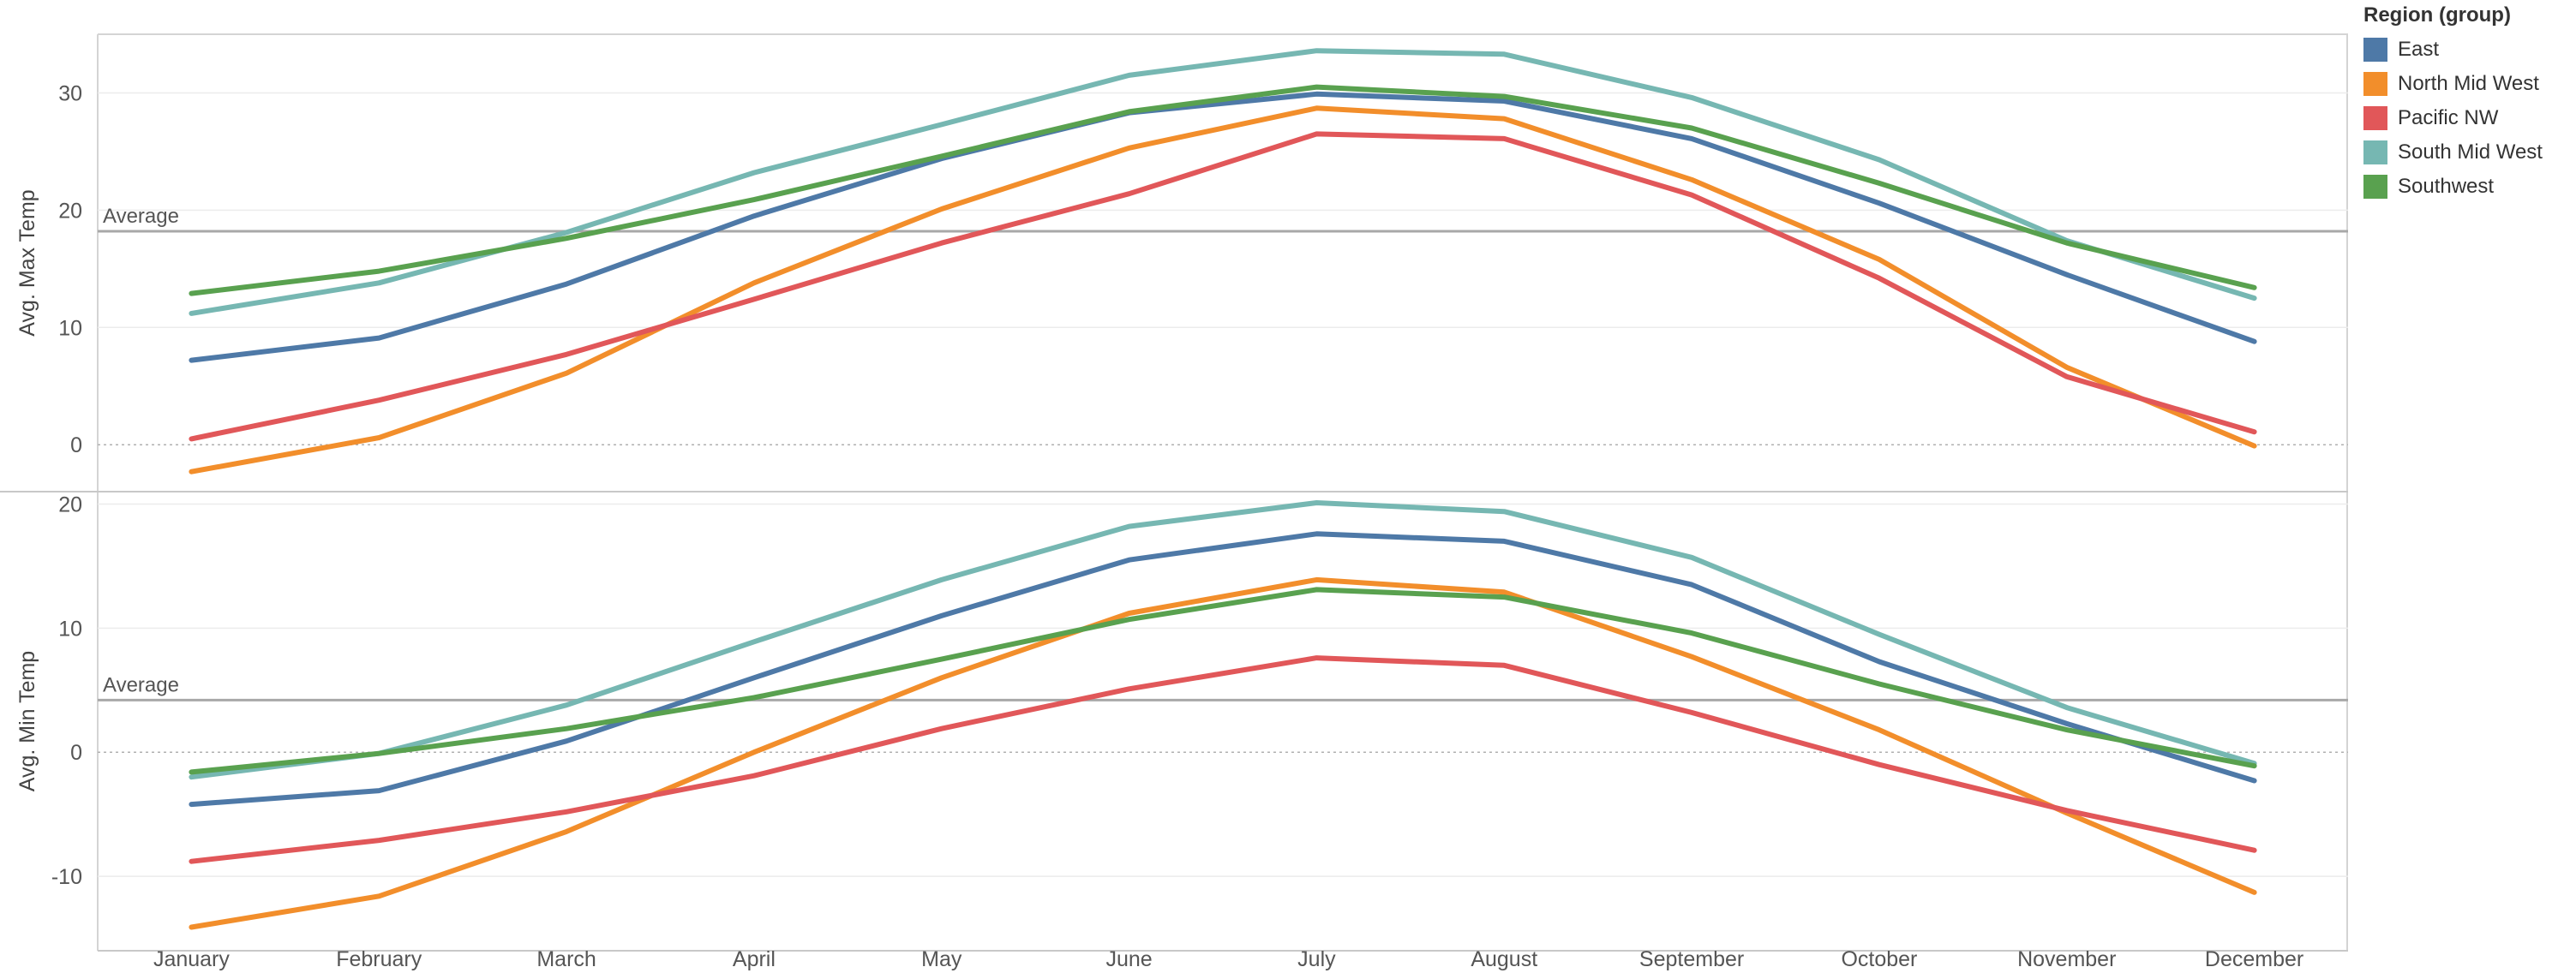  Describe the element at coordinates (2419, 49) in the screenshot. I see `legend-label: East` at that location.